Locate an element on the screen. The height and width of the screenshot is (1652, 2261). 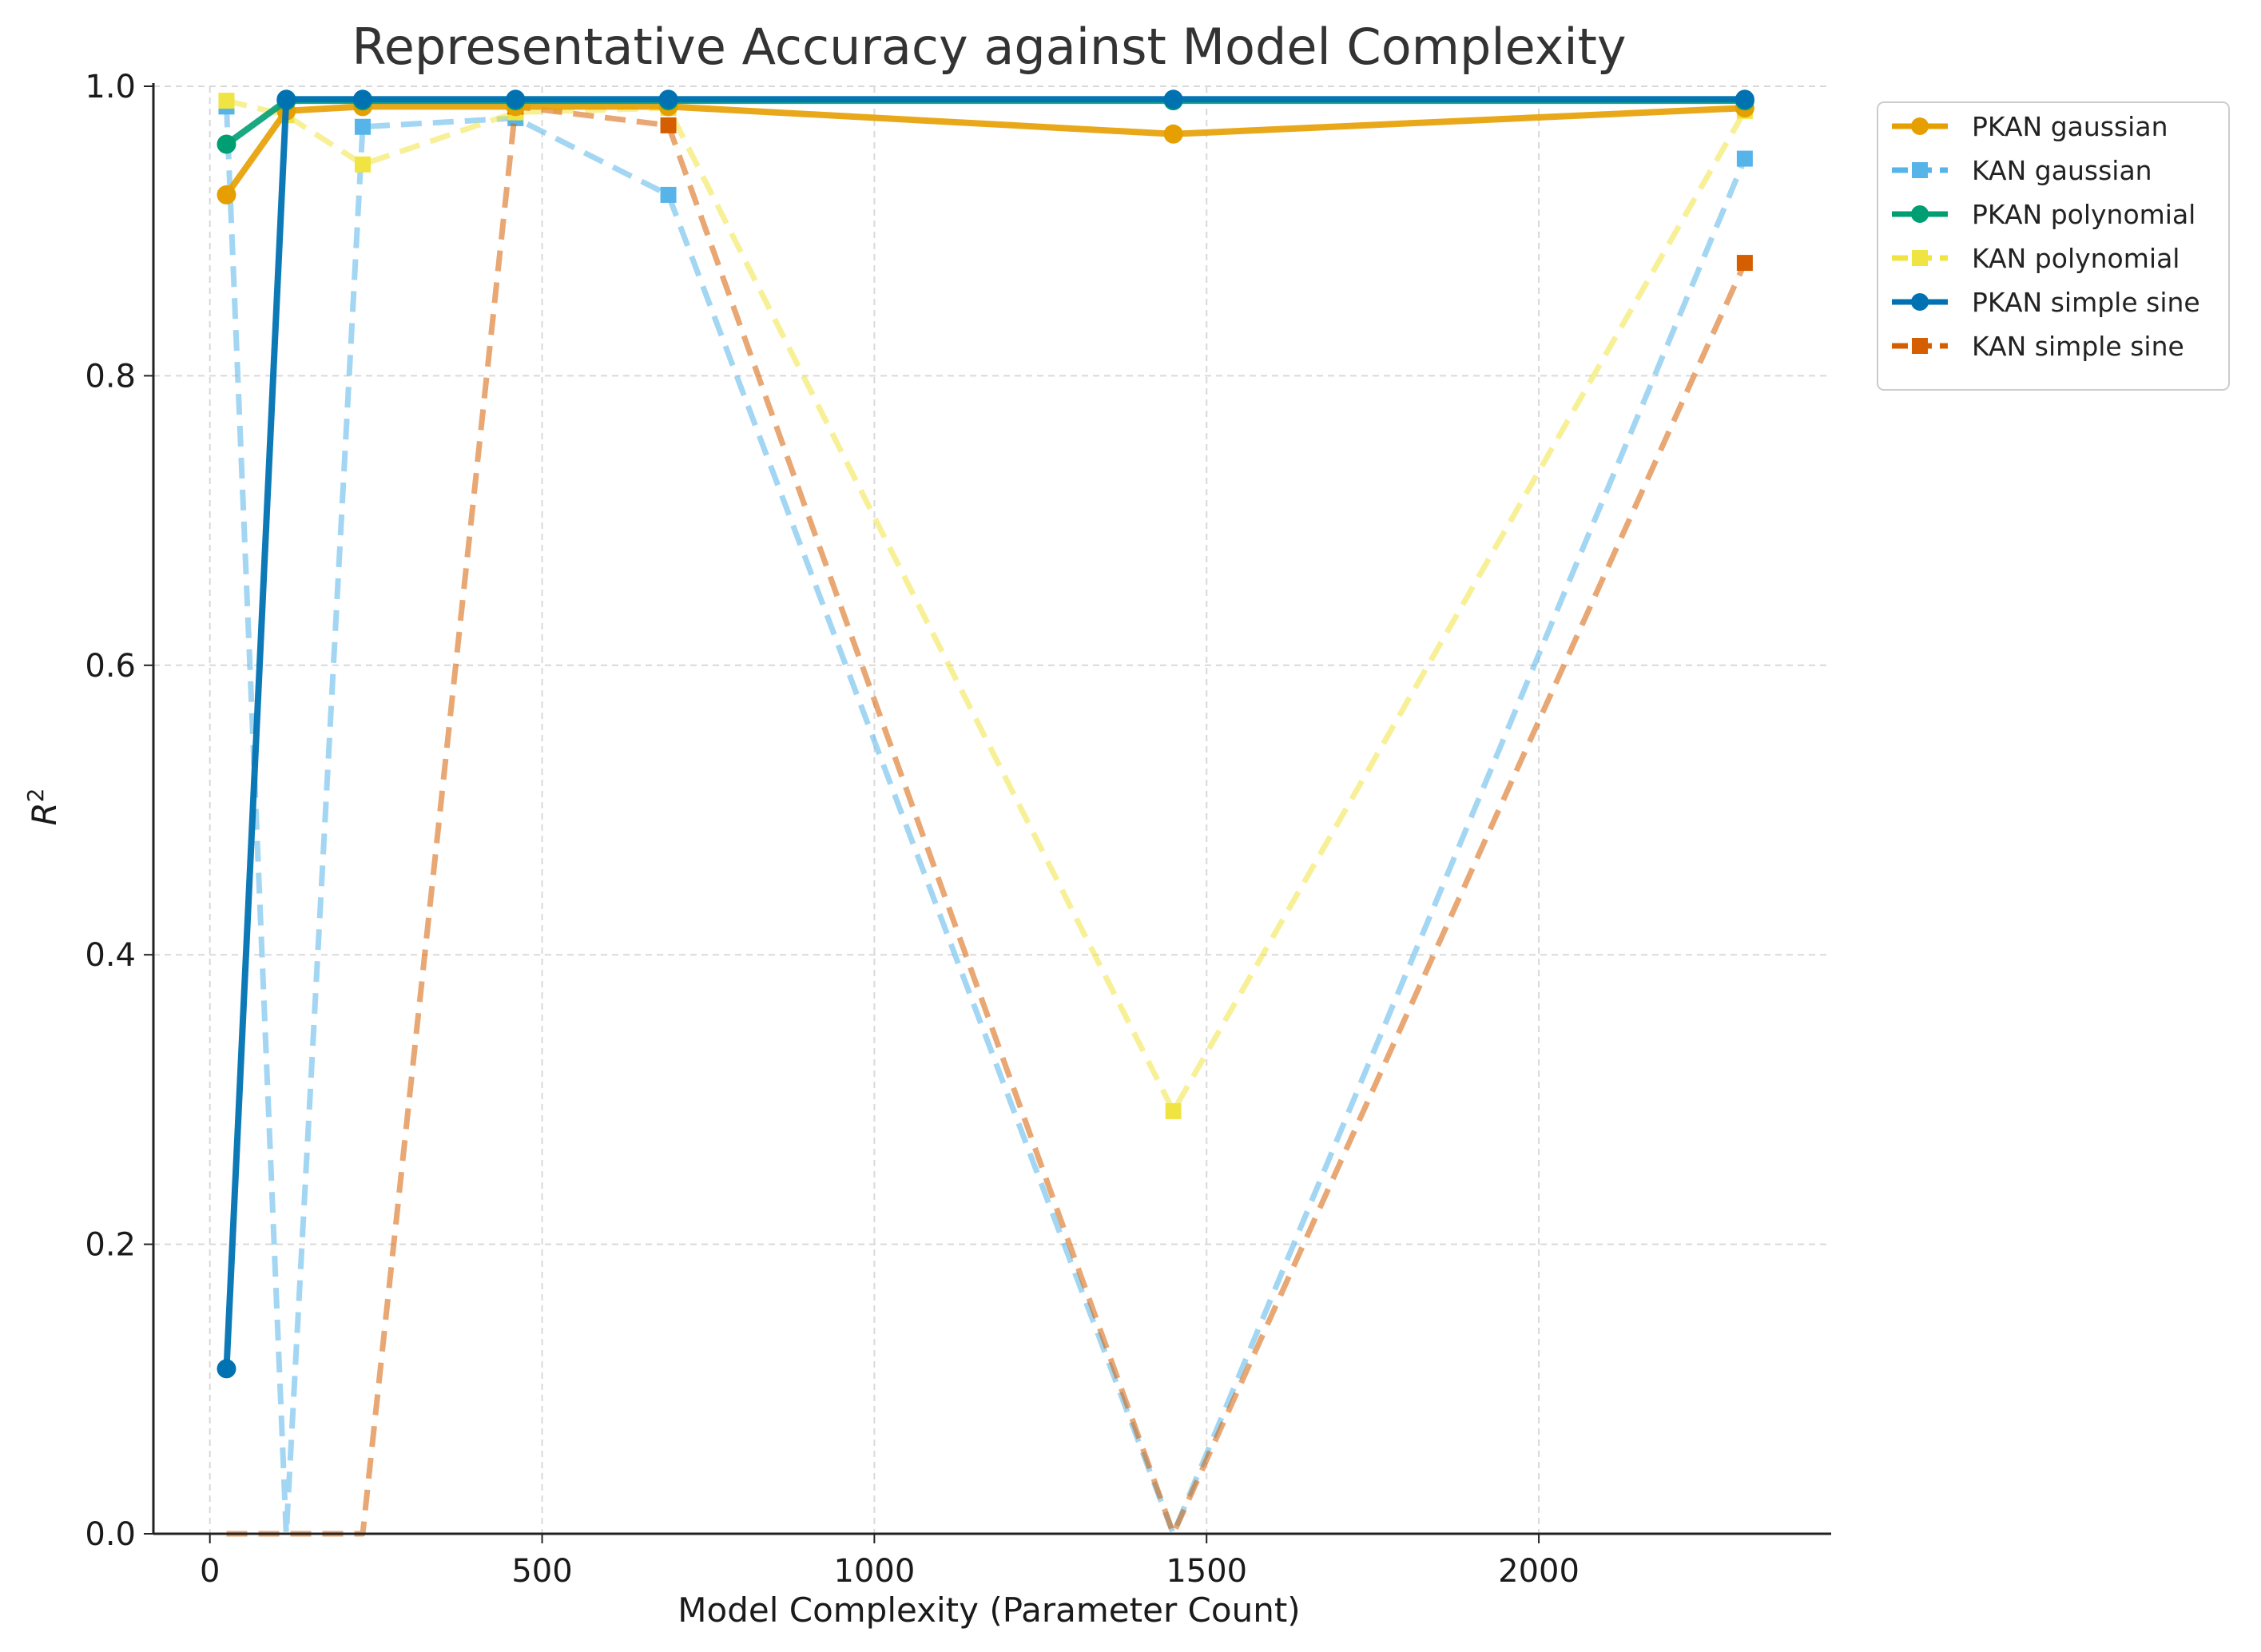
legend-item: PKAN simple sine is located at coordinates (2046, 302).